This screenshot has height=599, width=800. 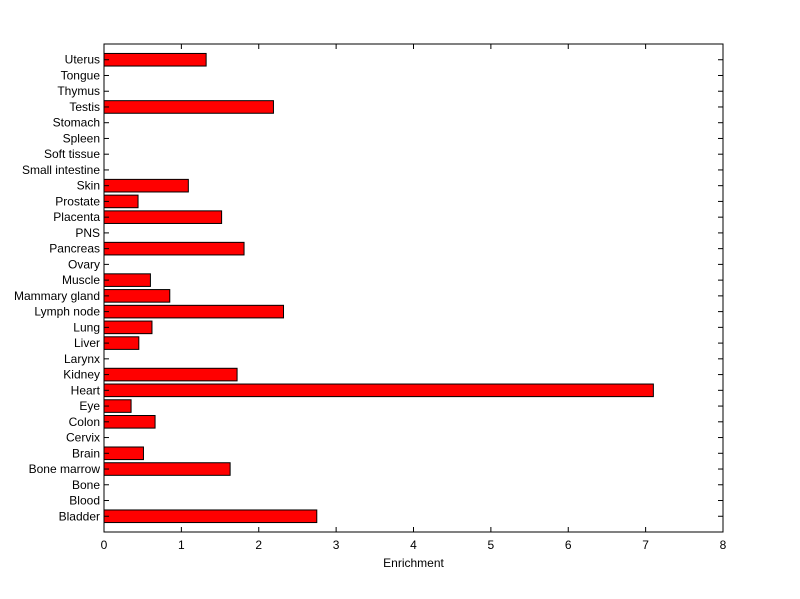 I want to click on y-tick-label-liver: Liver, so click(x=87, y=343).